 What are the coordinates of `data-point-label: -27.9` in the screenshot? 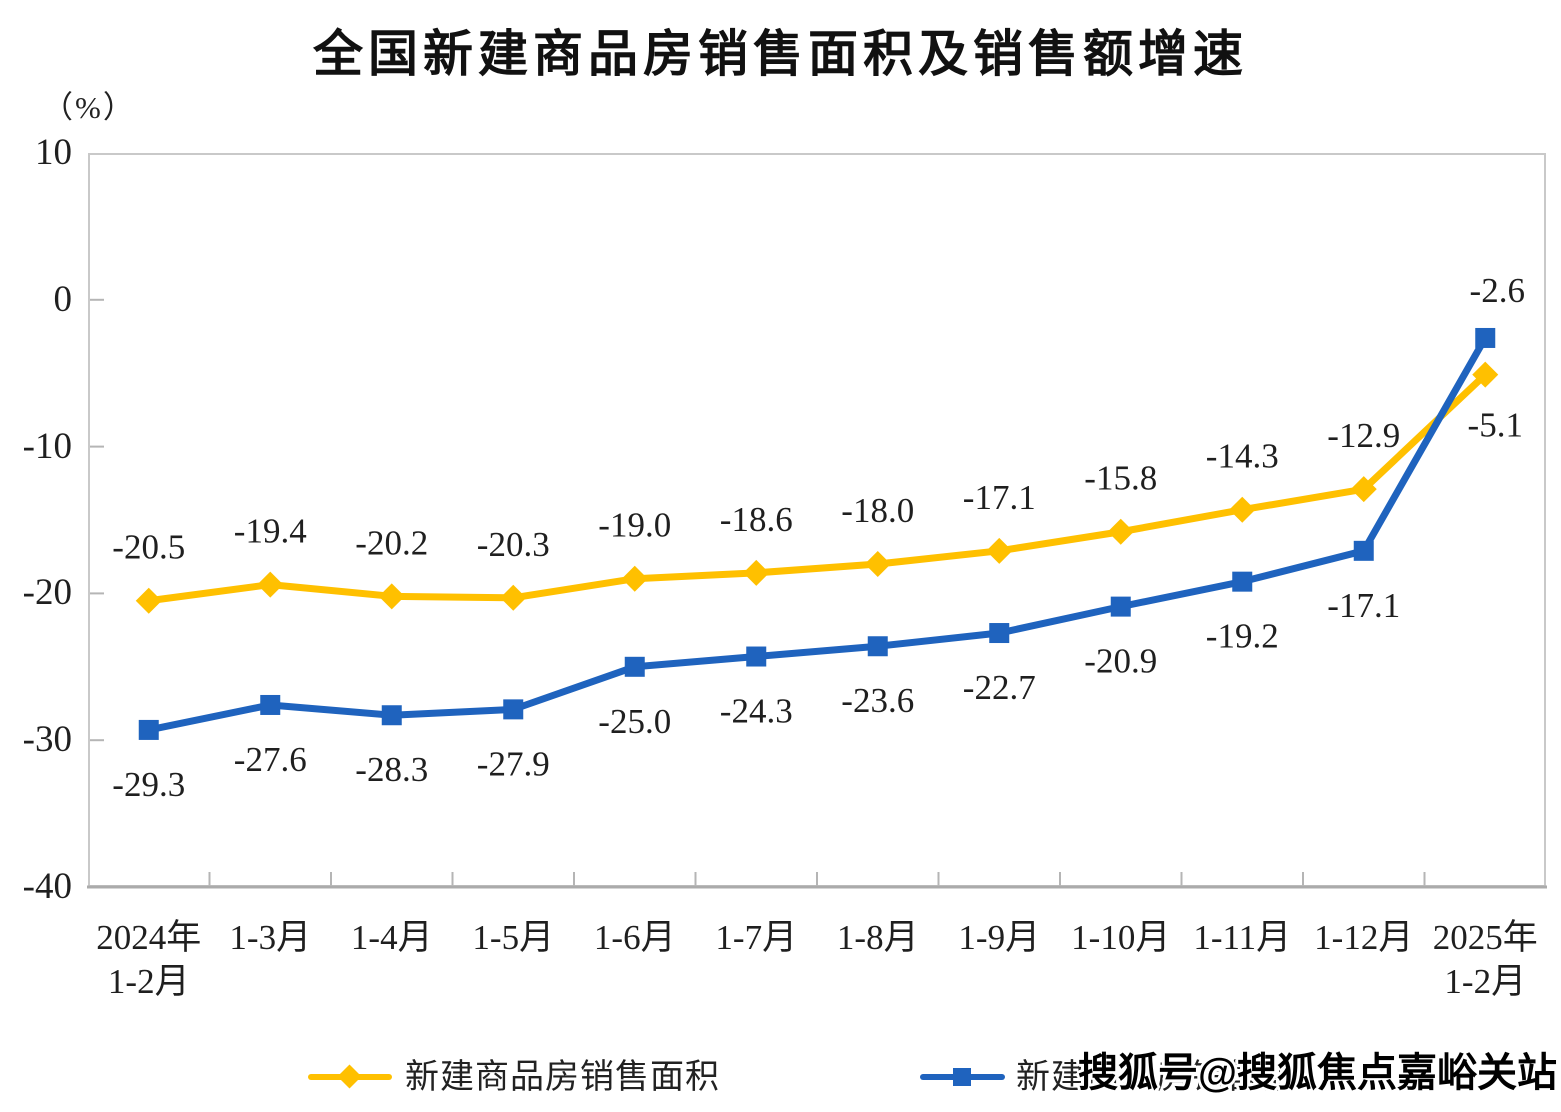 It's located at (513, 763).